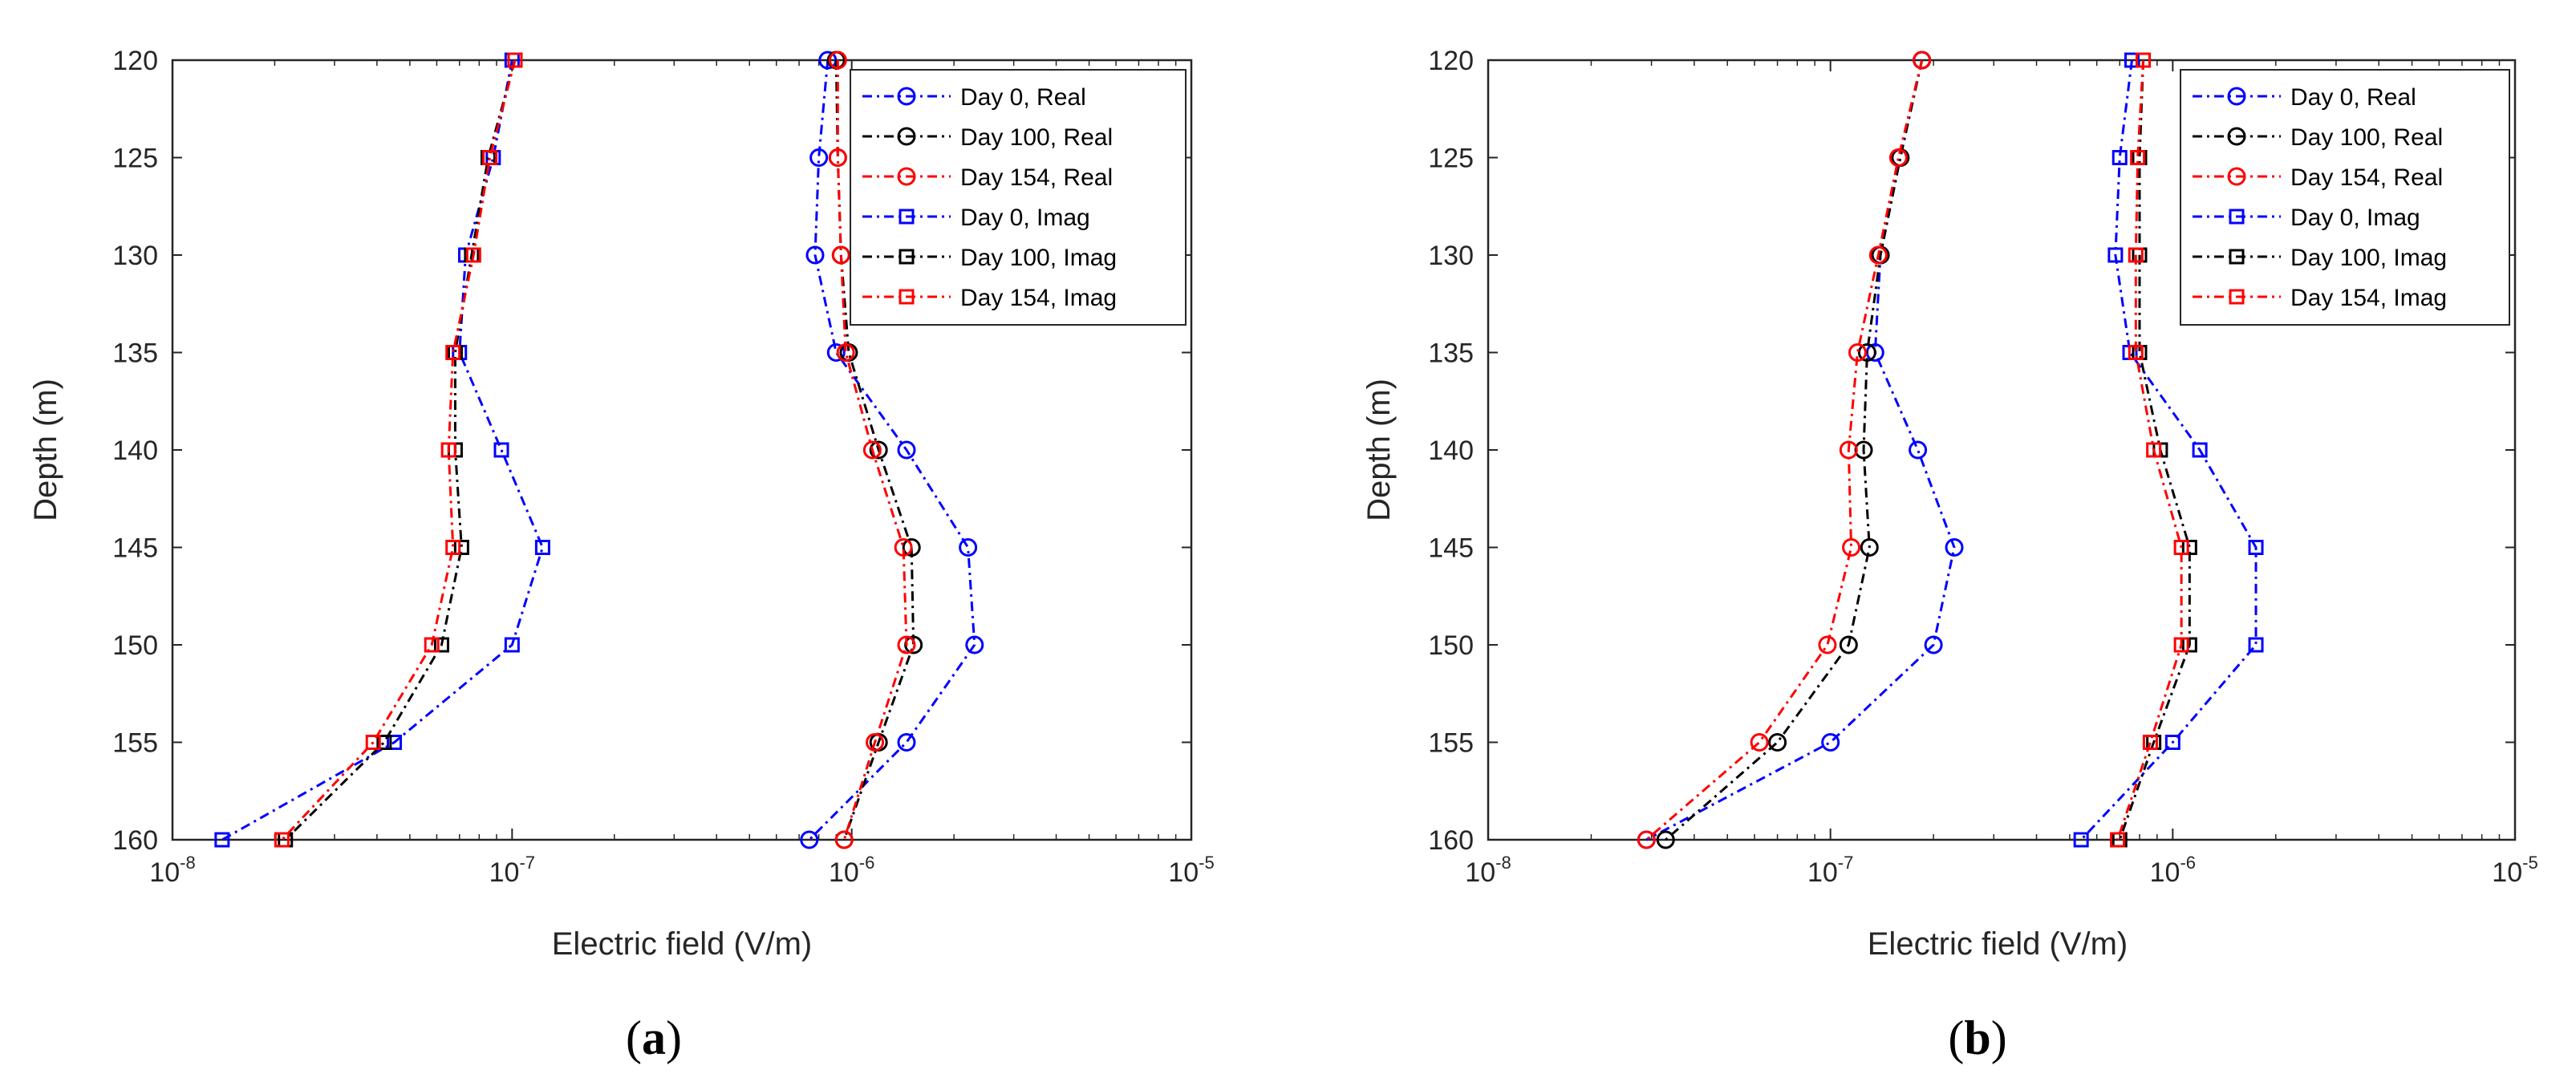 The image size is (2576, 1086). Describe the element at coordinates (1451, 743) in the screenshot. I see `y-tick-label: 155` at that location.